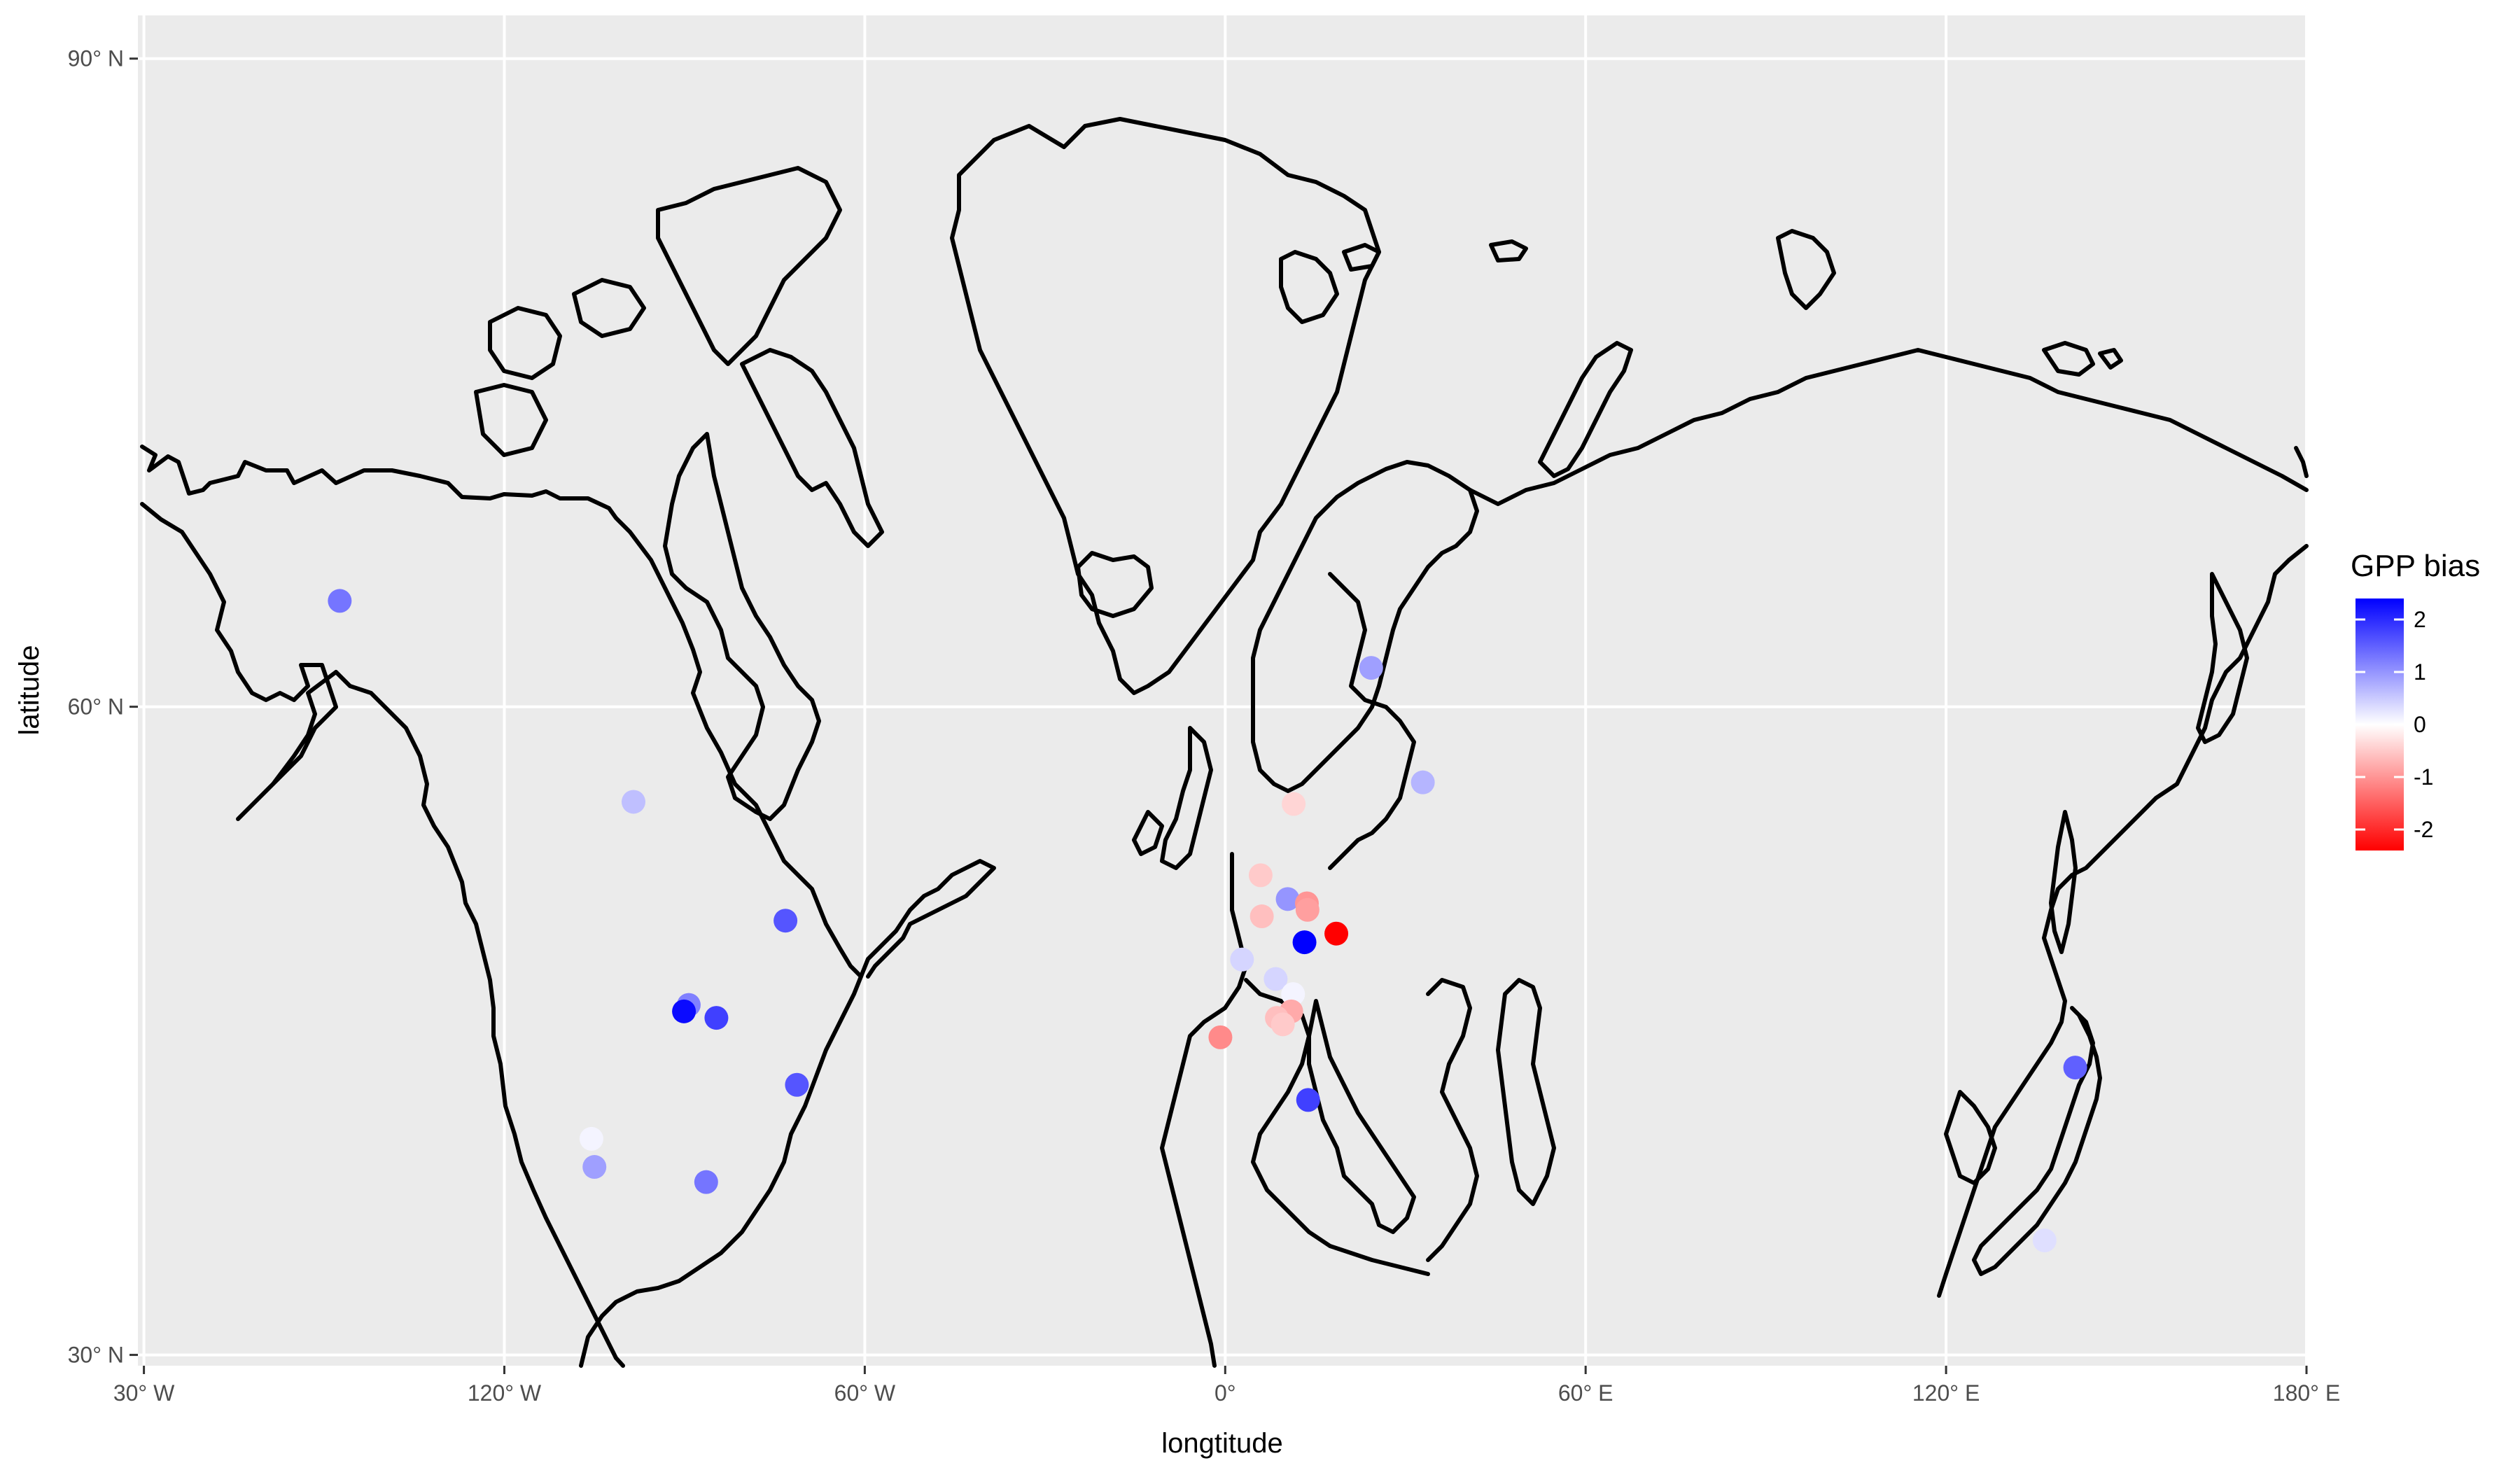 This screenshot has width=2520, height=1470. I want to click on x-tick-label: 60° W, so click(865, 1393).